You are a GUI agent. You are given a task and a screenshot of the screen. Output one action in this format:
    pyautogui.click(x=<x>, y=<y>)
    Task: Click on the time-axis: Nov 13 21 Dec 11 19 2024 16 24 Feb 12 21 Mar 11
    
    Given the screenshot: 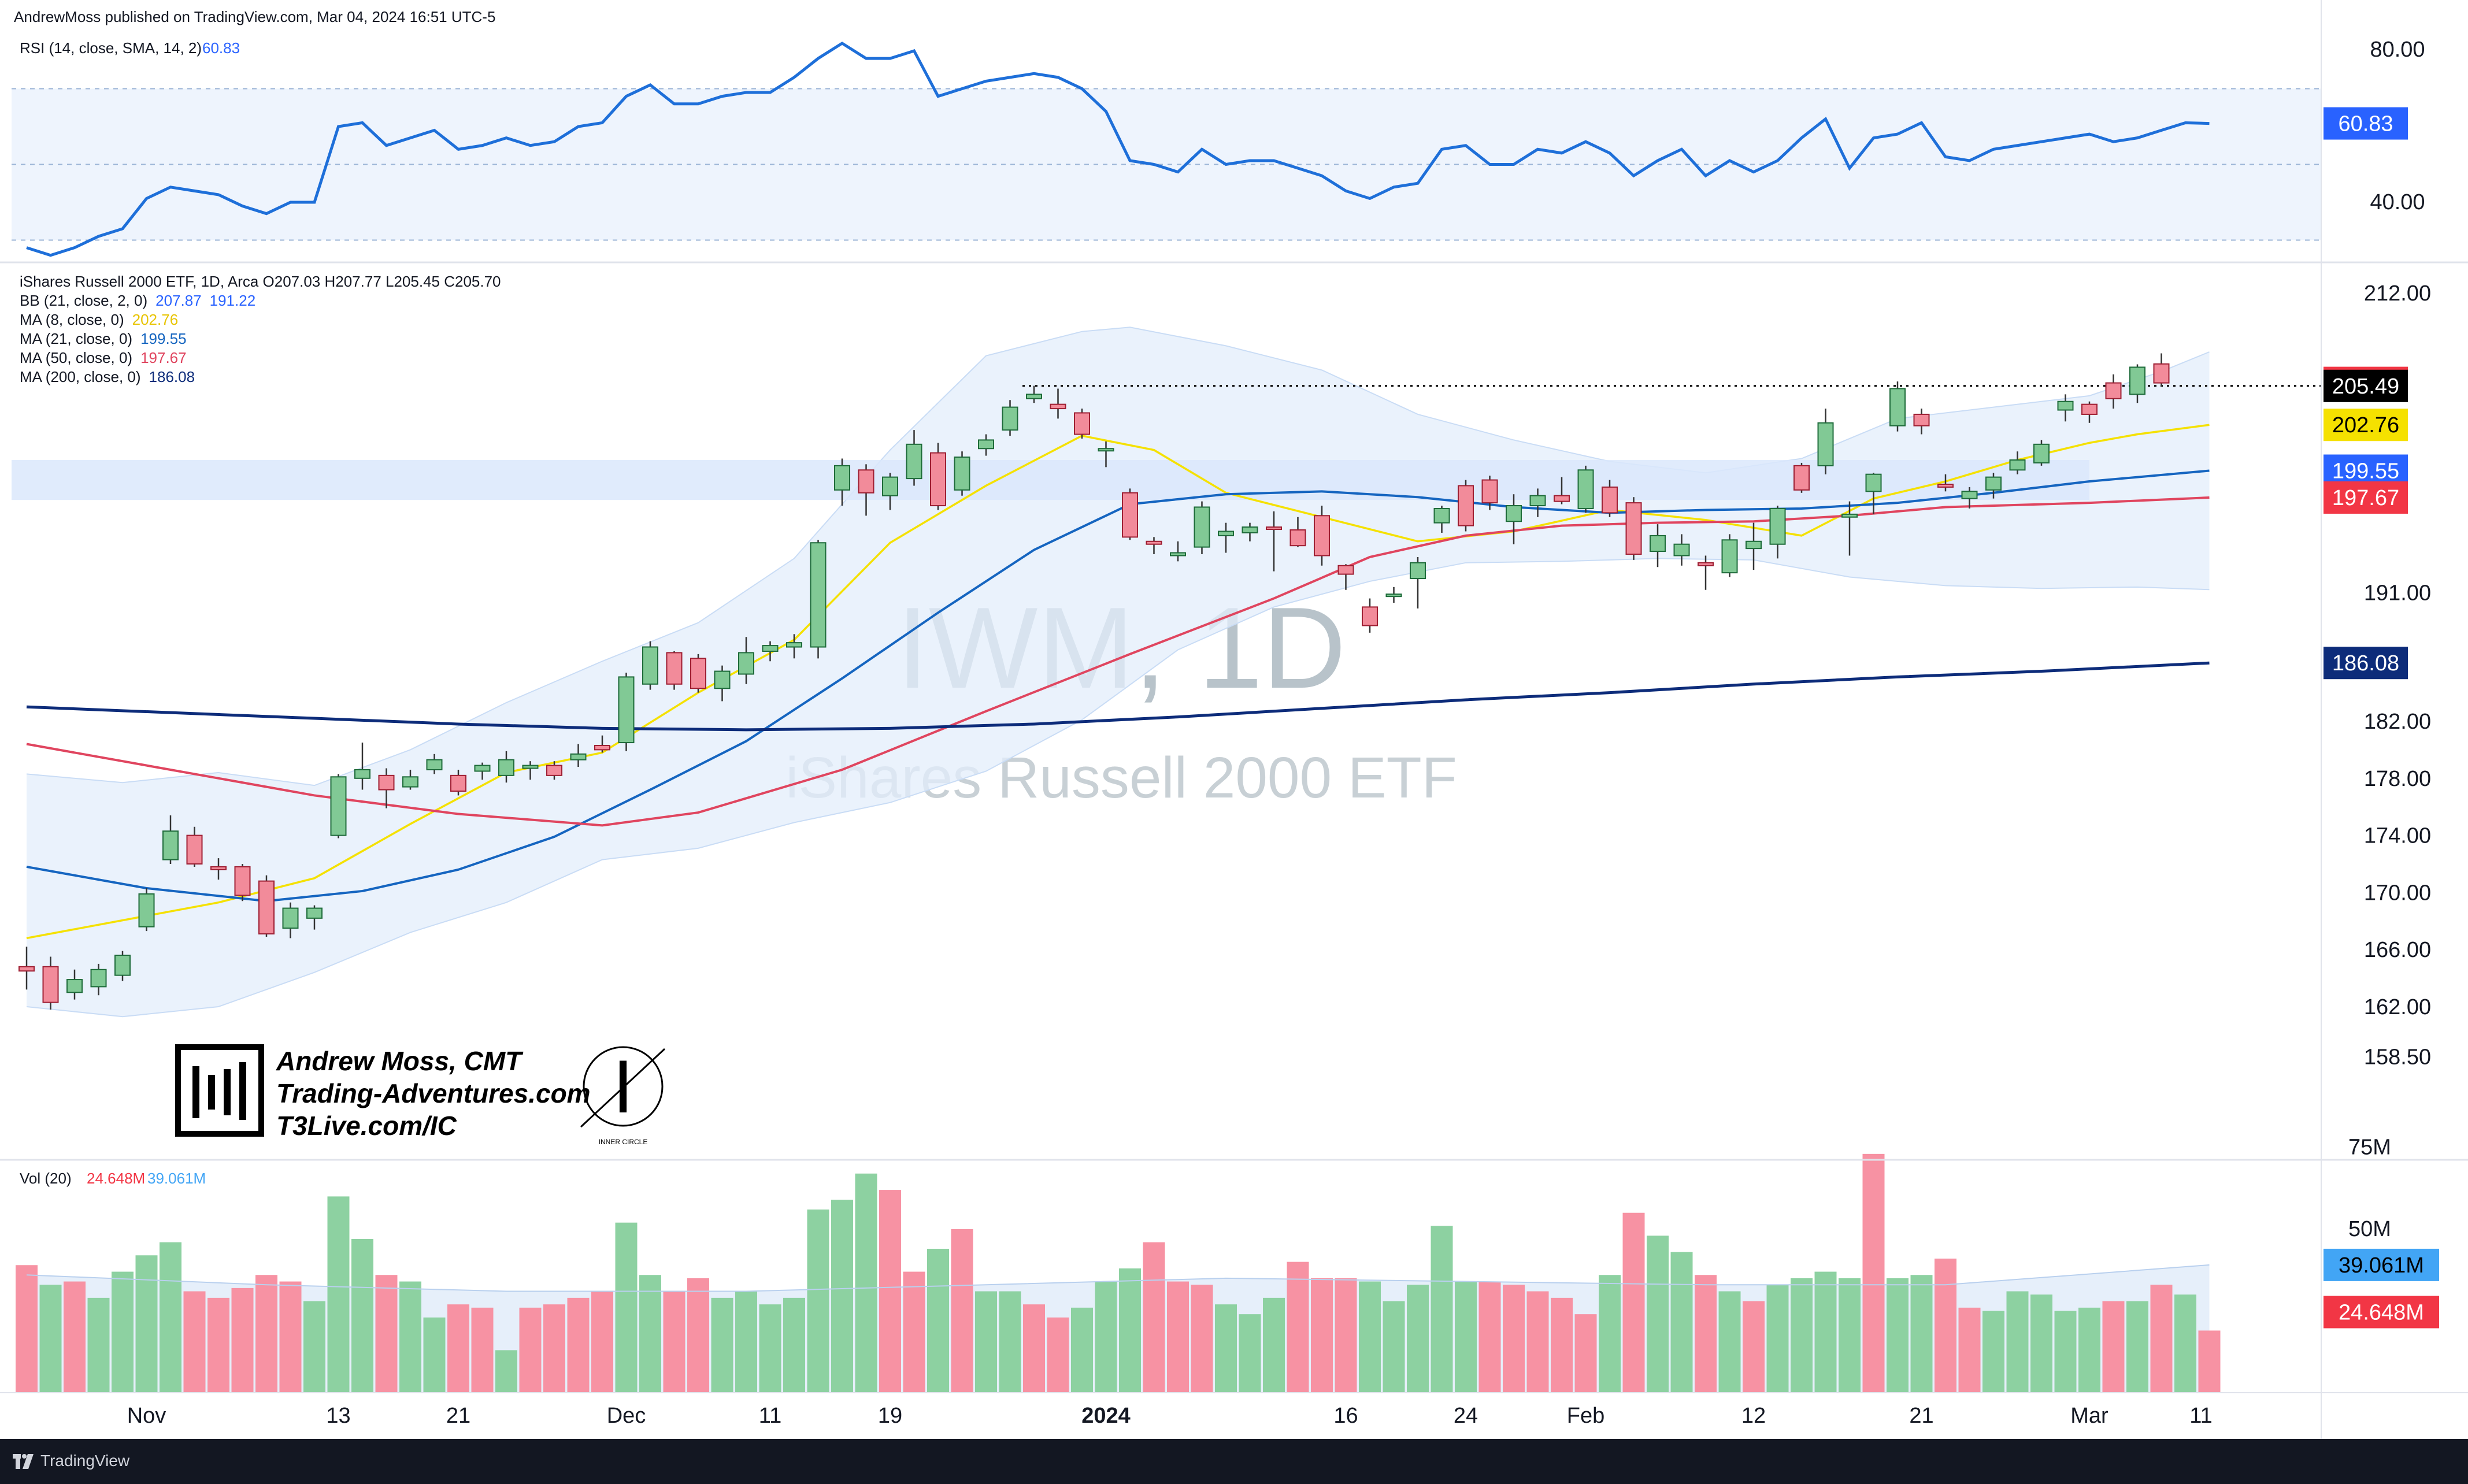 What is the action you would take?
    pyautogui.click(x=1170, y=1416)
    